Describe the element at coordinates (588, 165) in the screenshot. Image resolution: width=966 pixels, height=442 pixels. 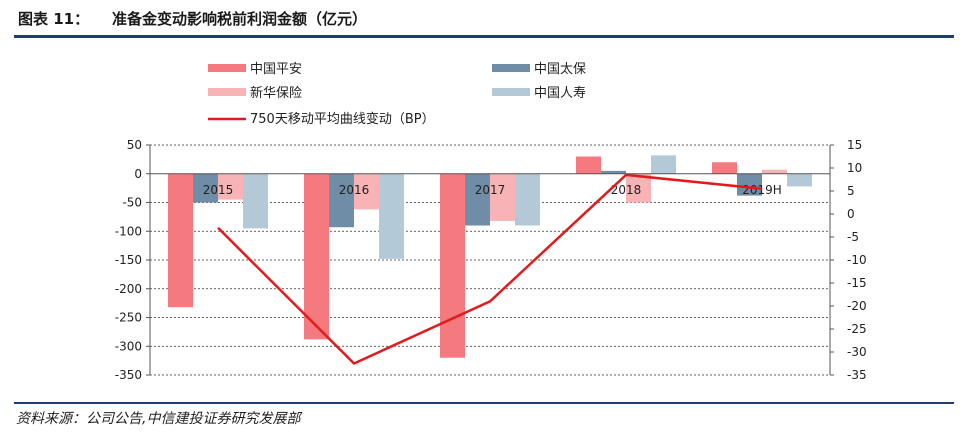
I see `bar-中国平安-2018` at that location.